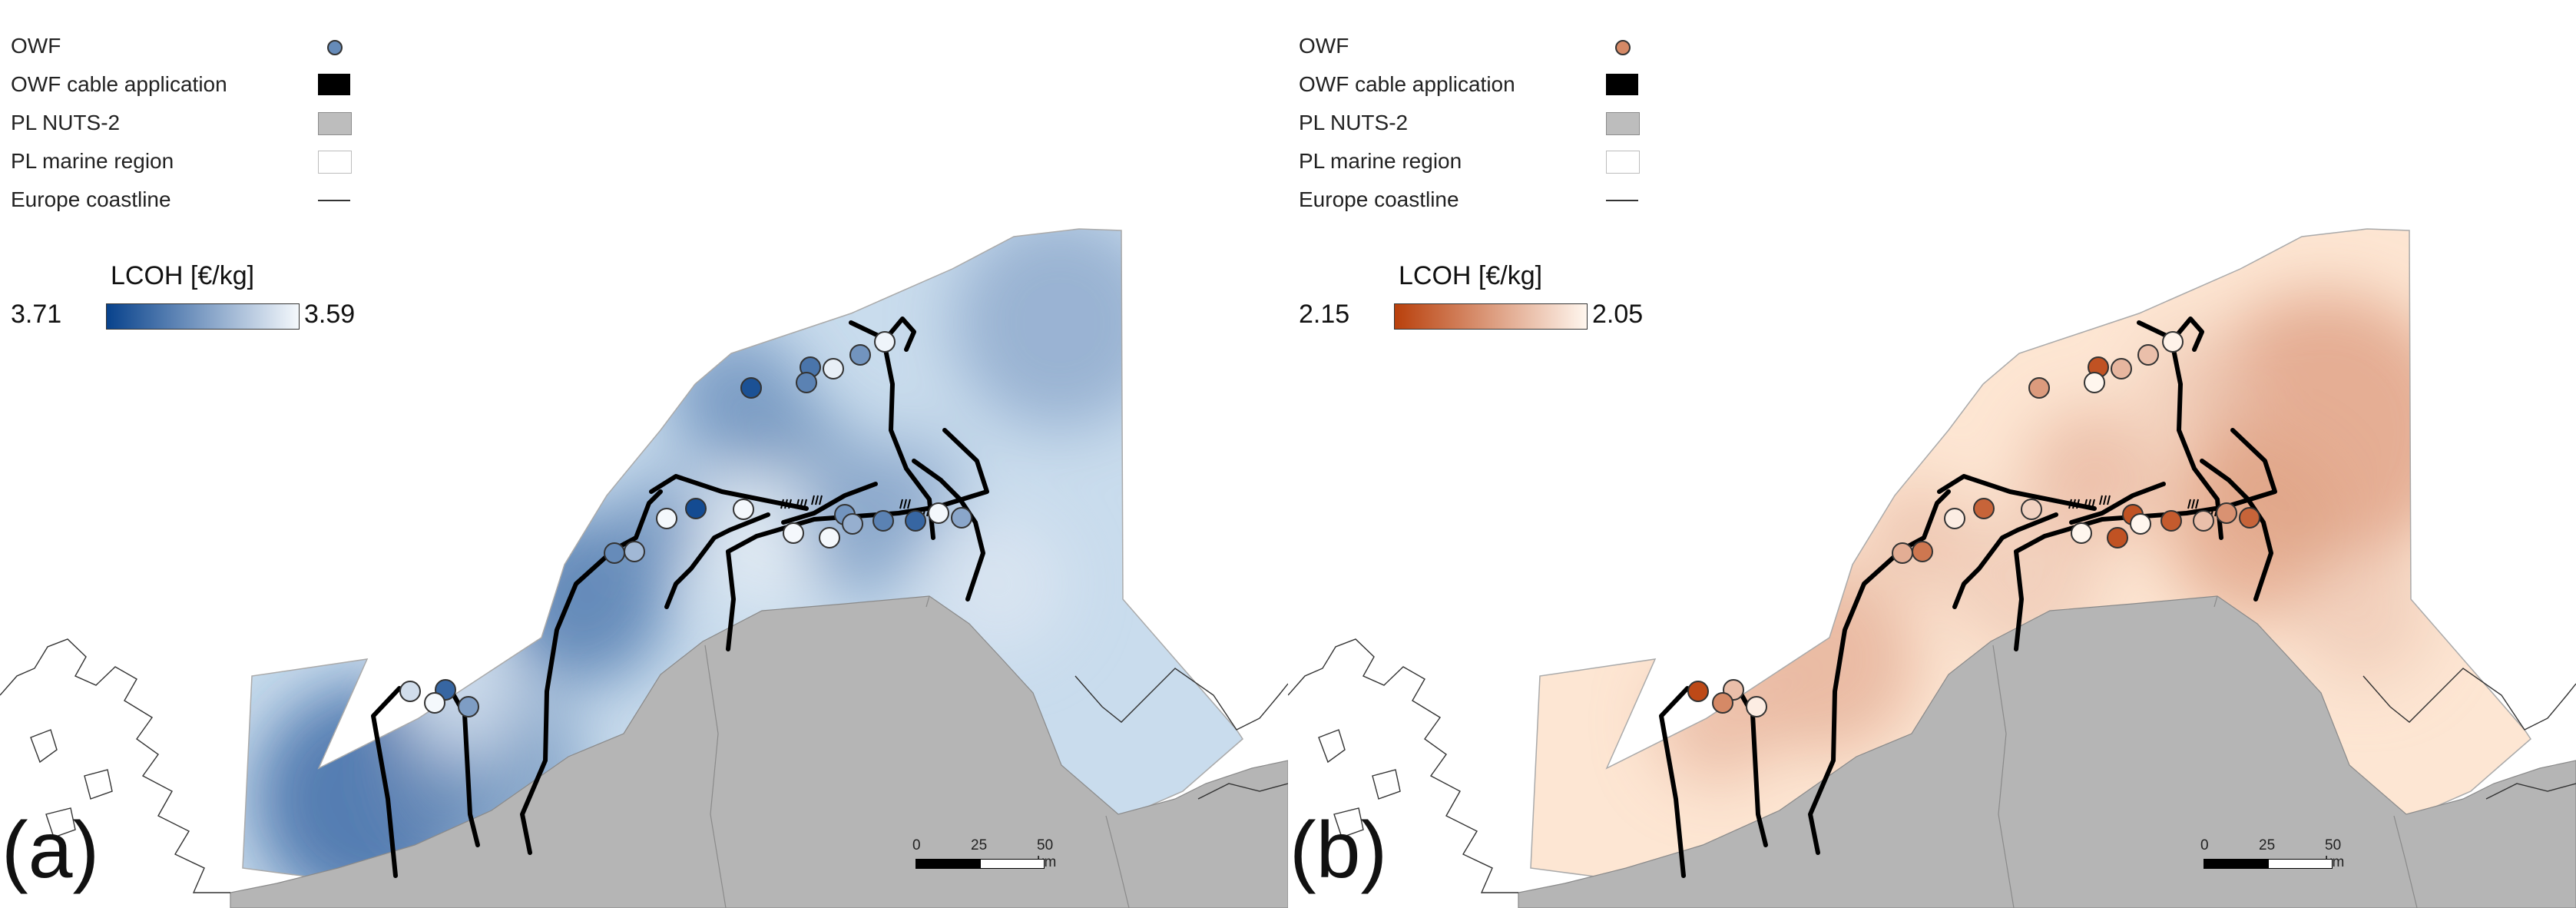 The height and width of the screenshot is (908, 2576). Describe the element at coordinates (334, 84) in the screenshot. I see `cable-swatch-icon` at that location.